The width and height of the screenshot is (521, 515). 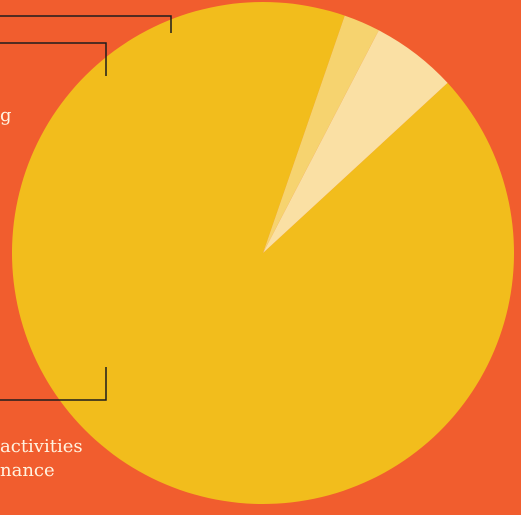 I want to click on leader-line-top, so click(x=86, y=24).